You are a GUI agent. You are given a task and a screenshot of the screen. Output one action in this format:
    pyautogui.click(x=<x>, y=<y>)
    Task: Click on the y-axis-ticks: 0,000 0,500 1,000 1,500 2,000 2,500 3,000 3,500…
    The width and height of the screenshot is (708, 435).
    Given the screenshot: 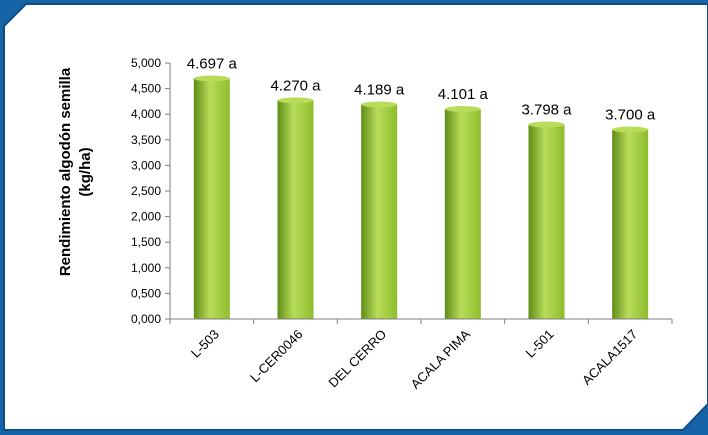 What is the action you would take?
    pyautogui.click(x=150, y=191)
    